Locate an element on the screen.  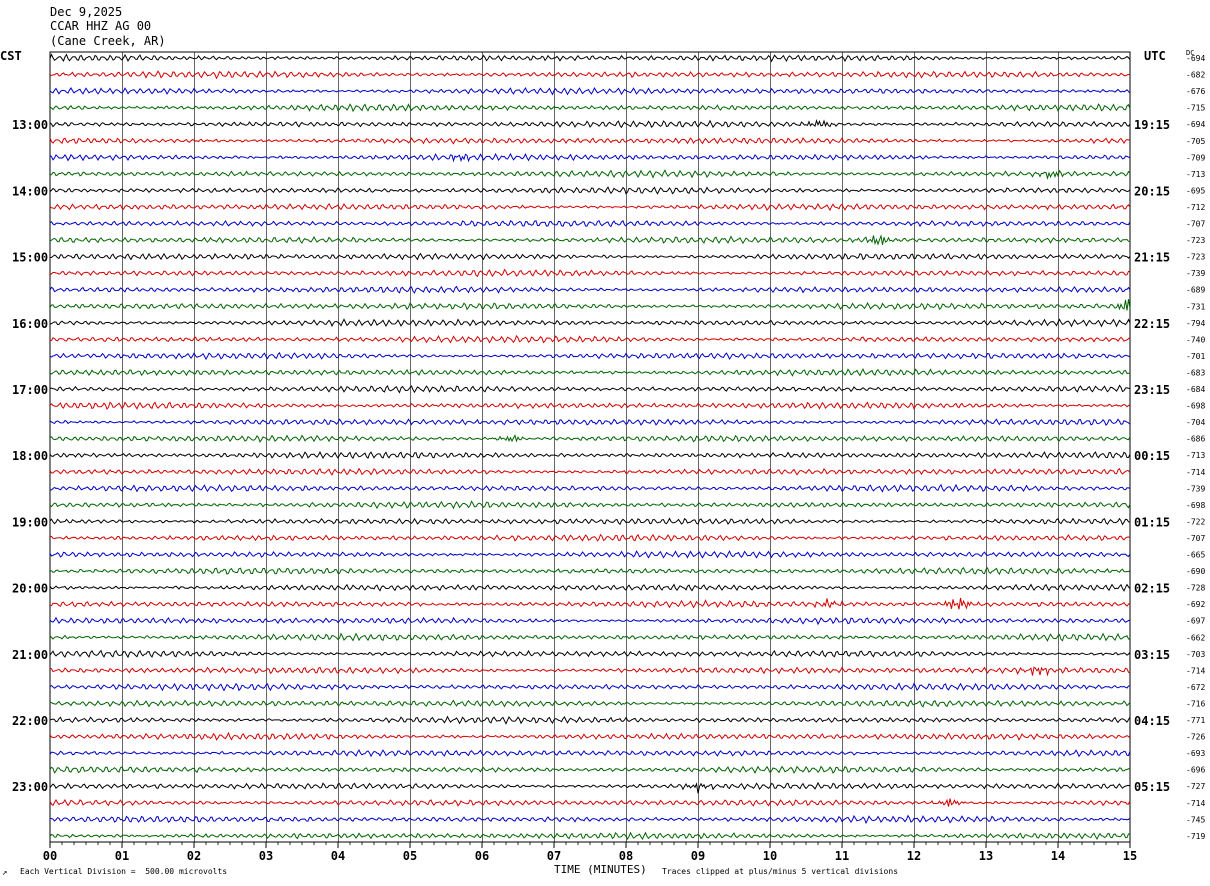
dc-offset-label: -705 is located at coordinates (1195, 141).